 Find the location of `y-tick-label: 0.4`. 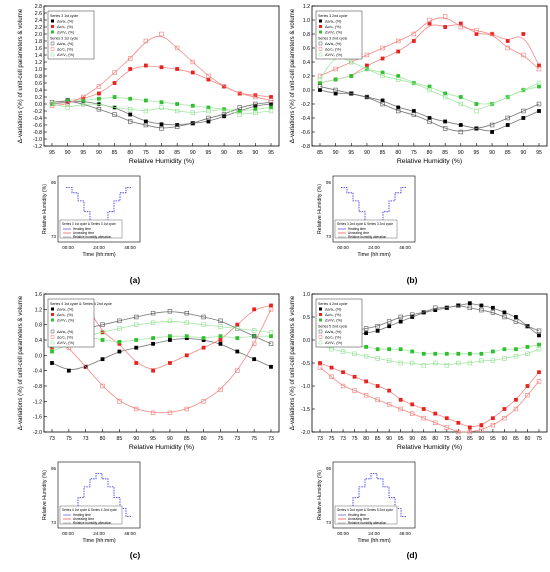

y-tick-label: 0.4 is located at coordinates (306, 63).